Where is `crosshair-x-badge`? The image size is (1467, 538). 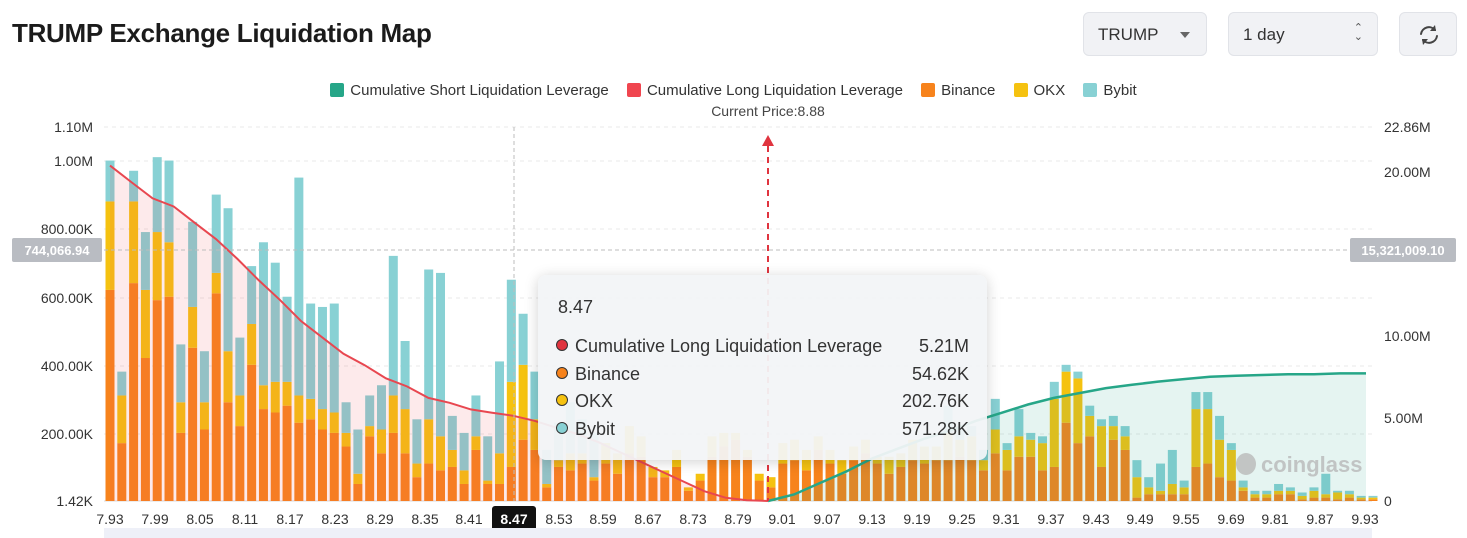 crosshair-x-badge is located at coordinates (514, 519).